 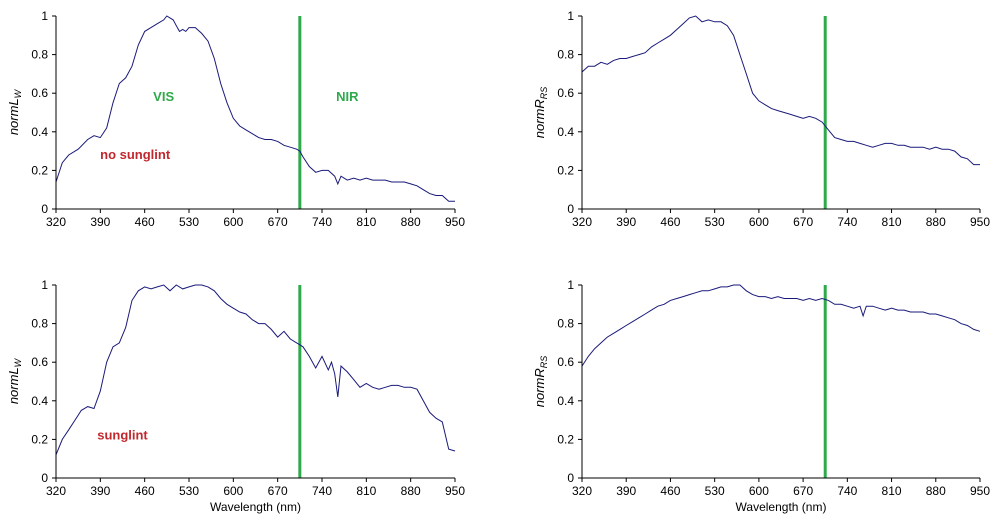 I want to click on annotation-vis: VIS, so click(x=163, y=96).